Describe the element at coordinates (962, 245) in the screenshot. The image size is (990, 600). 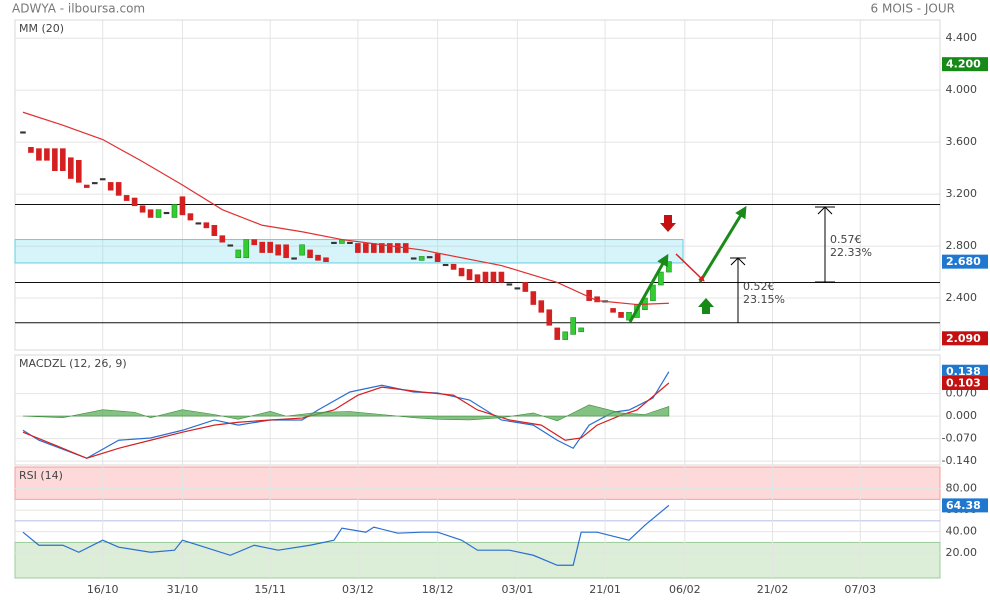
I see `y-tick-label: 2.800` at that location.